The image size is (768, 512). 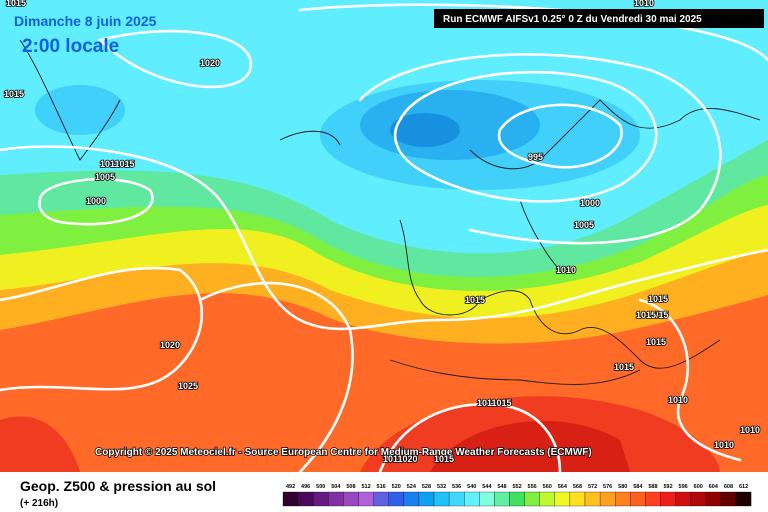 I want to click on colorbar-label: 580, so click(x=622, y=487).